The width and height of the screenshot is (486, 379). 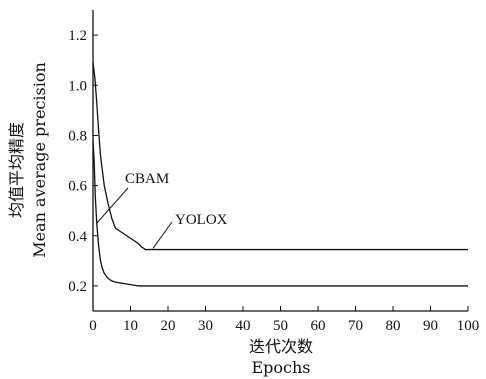 What do you see at coordinates (77, 187) in the screenshot?
I see `y-tick-label: 0.6` at bounding box center [77, 187].